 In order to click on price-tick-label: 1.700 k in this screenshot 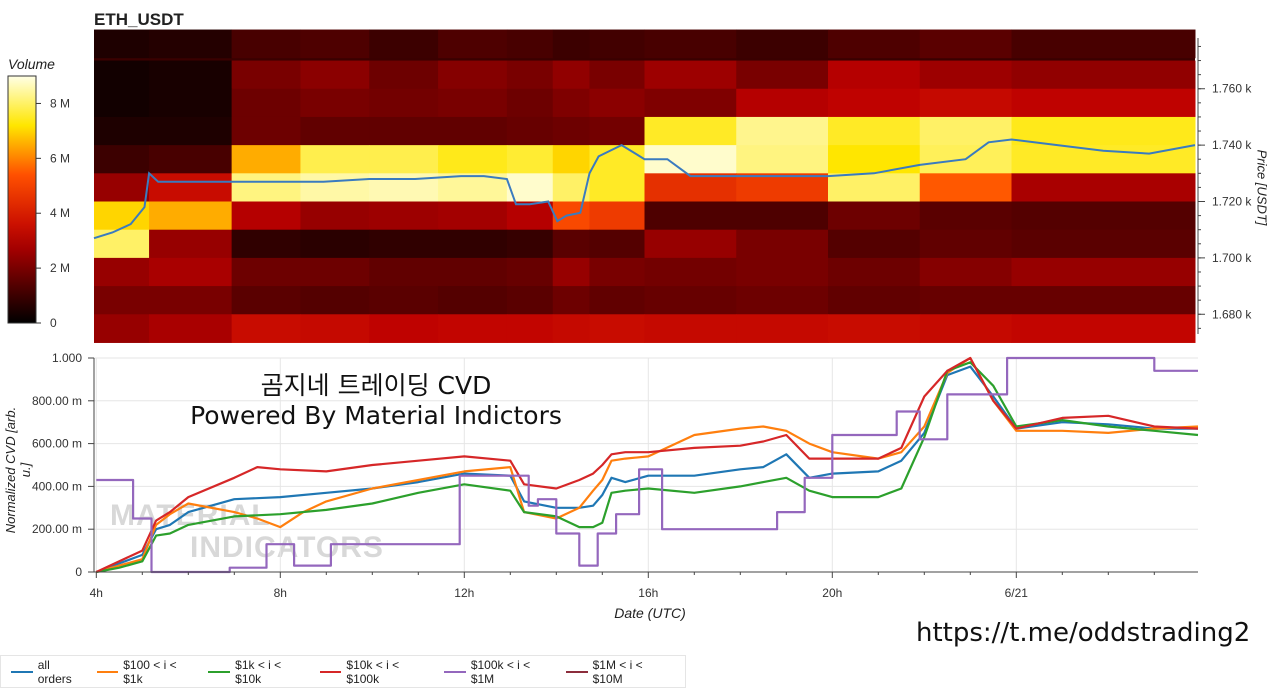, I will do `click(1232, 258)`.